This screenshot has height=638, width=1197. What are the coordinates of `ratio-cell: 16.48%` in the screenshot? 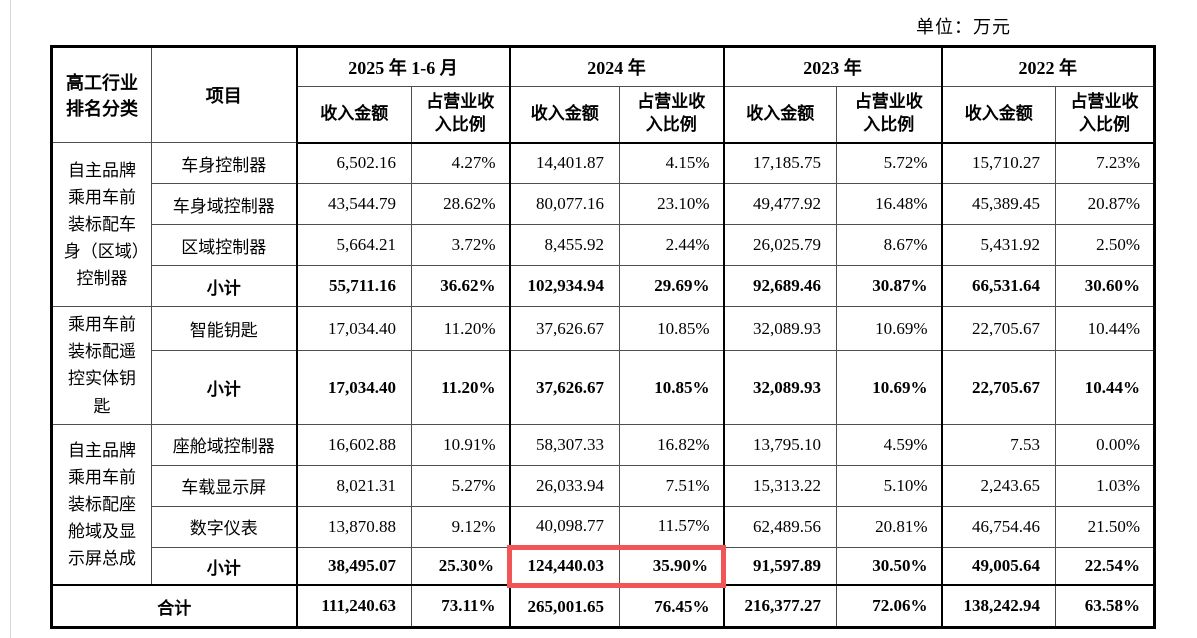 It's located at (889, 204).